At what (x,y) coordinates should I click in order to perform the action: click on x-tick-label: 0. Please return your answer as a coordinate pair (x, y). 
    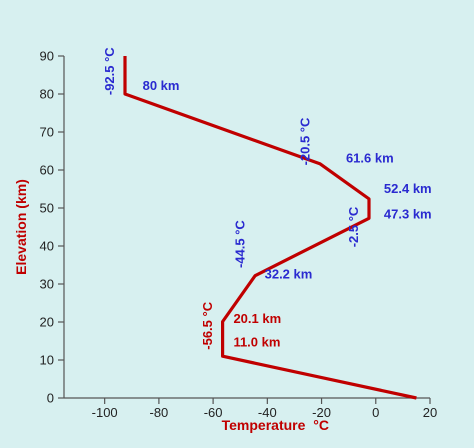
    Looking at the image, I should click on (375, 412).